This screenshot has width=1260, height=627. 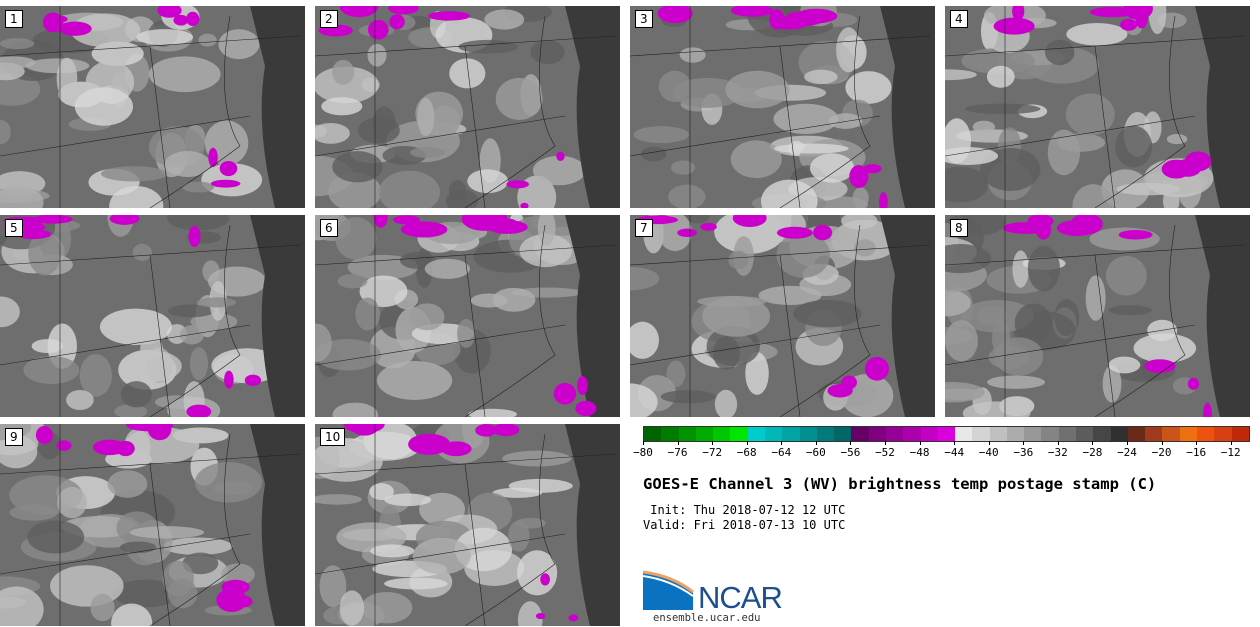 What do you see at coordinates (746, 452) in the screenshot?
I see `colorbar-tick-label: −68` at bounding box center [746, 452].